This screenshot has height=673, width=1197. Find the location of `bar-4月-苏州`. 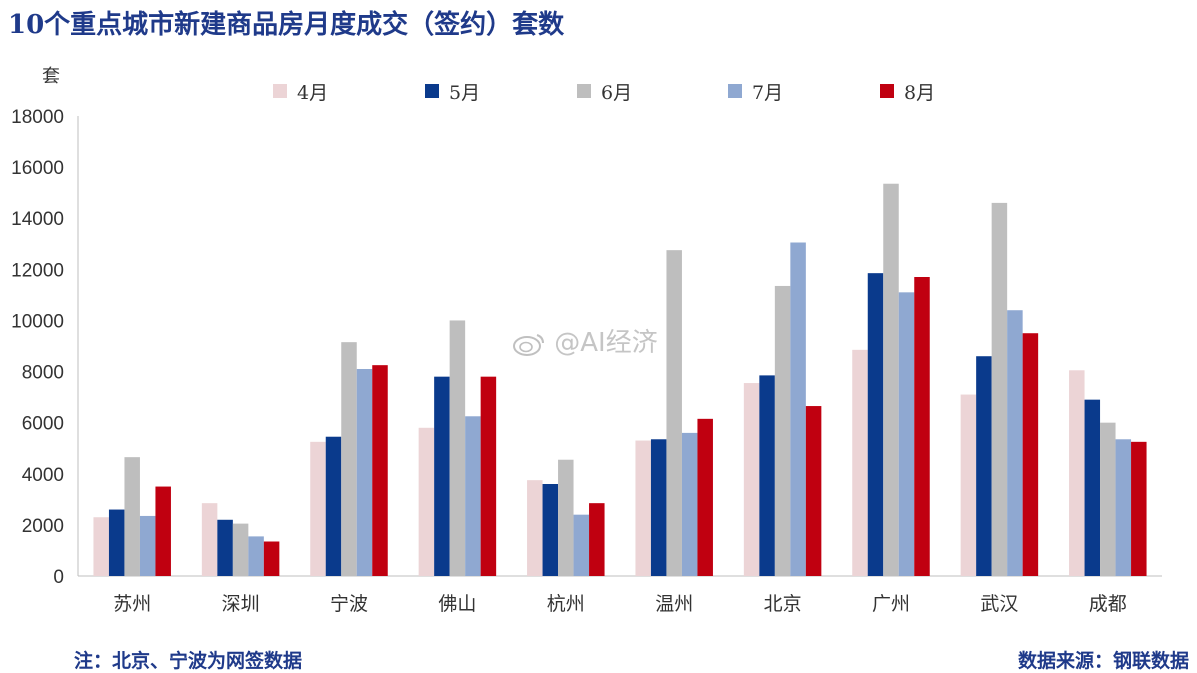

bar-4月-苏州 is located at coordinates (101, 546).